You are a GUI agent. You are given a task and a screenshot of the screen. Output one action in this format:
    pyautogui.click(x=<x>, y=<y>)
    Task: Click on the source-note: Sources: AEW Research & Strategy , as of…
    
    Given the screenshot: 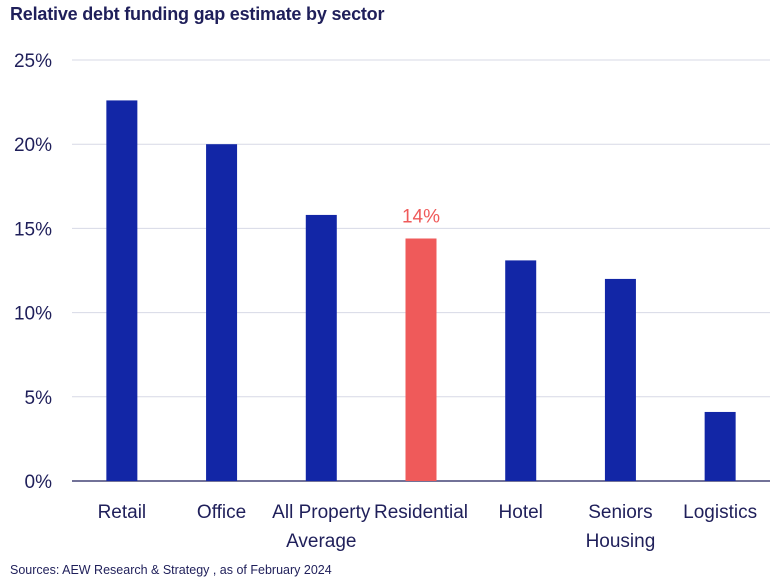 What is the action you would take?
    pyautogui.click(x=171, y=570)
    